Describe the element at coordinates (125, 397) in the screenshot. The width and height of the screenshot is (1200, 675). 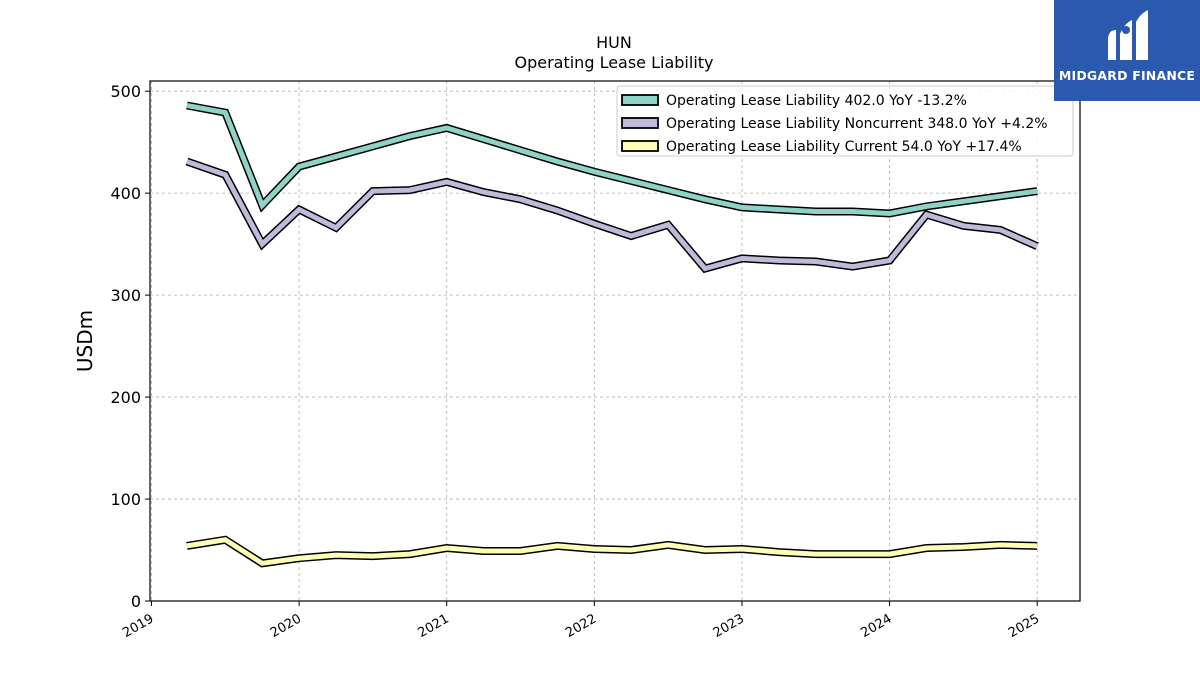
I see `y-tick-label: 200` at that location.